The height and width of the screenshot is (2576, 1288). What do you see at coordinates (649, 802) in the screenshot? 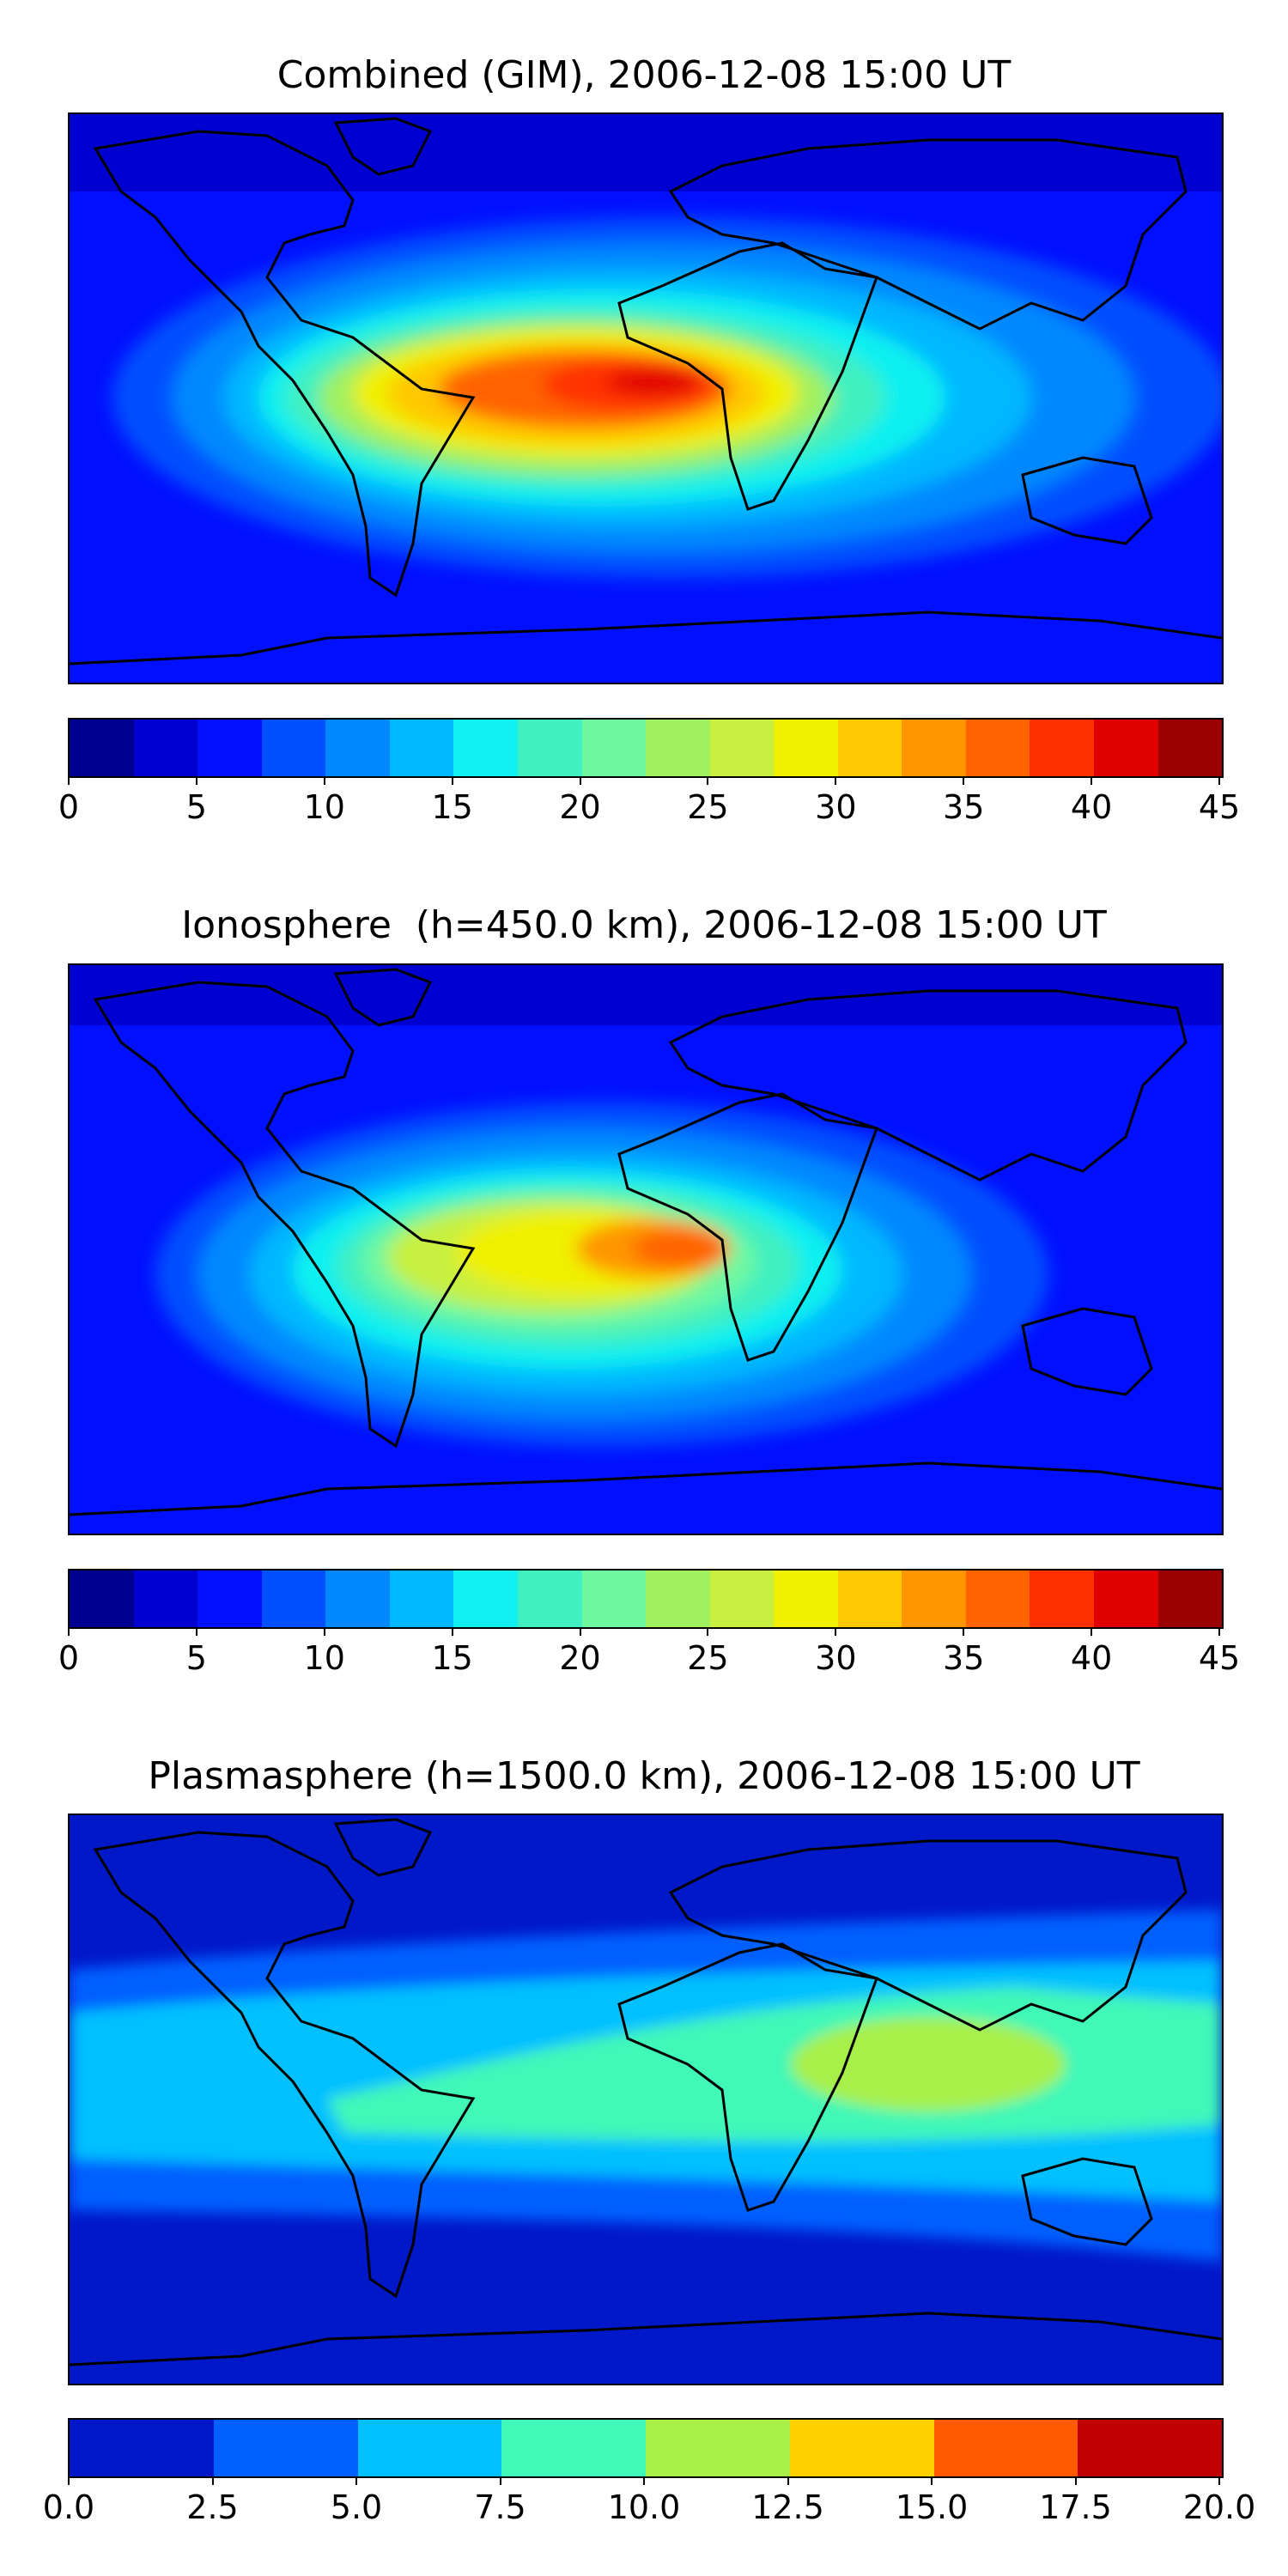
I see `colorbar-ticks-combined: 0 5 10 15 20 25 30 35 40 45` at bounding box center [649, 802].